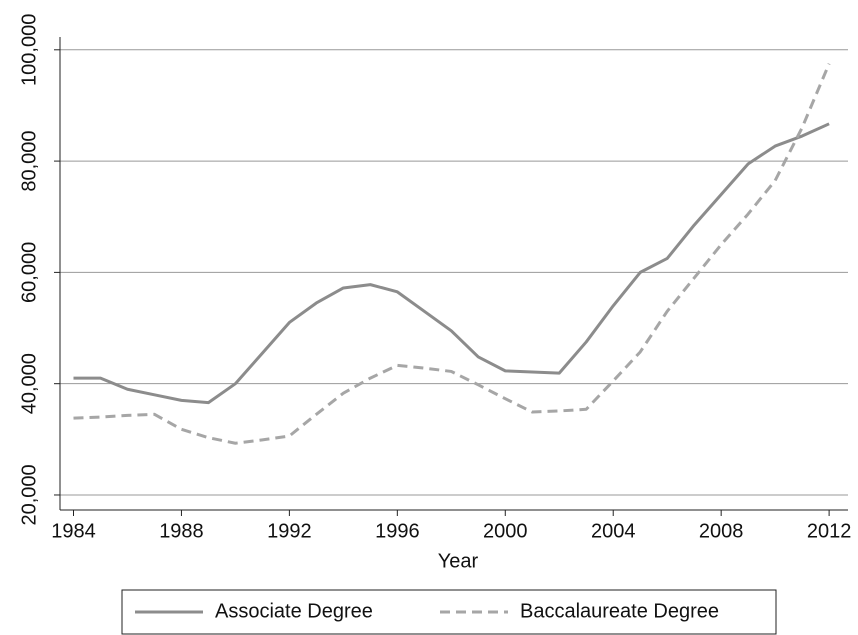 This screenshot has width=858, height=635. Describe the element at coordinates (29, 383) in the screenshot. I see `y-tick-label: 40,000` at that location.